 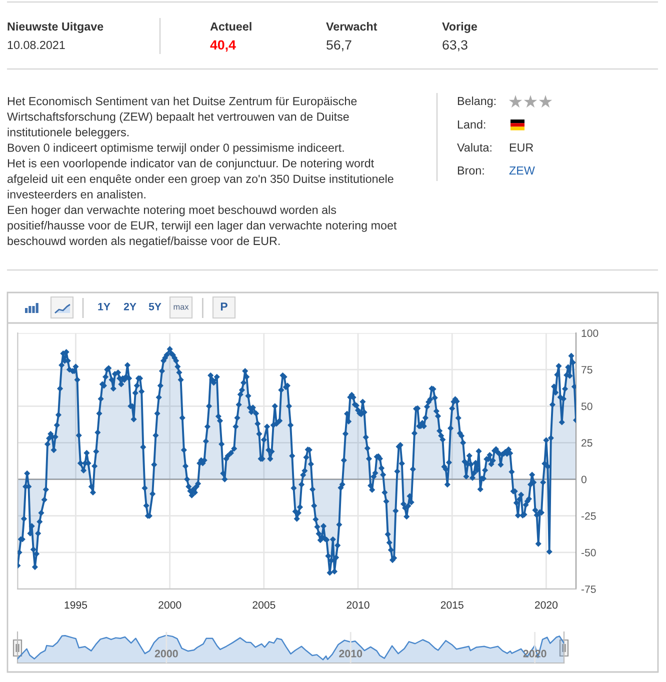 What do you see at coordinates (36, 45) in the screenshot?
I see `text: 10.08.2021` at bounding box center [36, 45].